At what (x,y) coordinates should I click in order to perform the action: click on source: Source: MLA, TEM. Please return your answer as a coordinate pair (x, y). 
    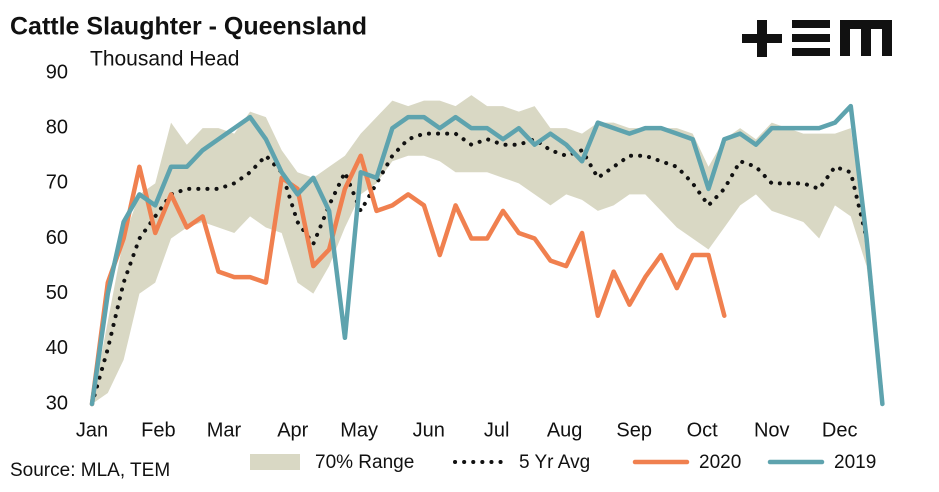
    Looking at the image, I should click on (90, 470).